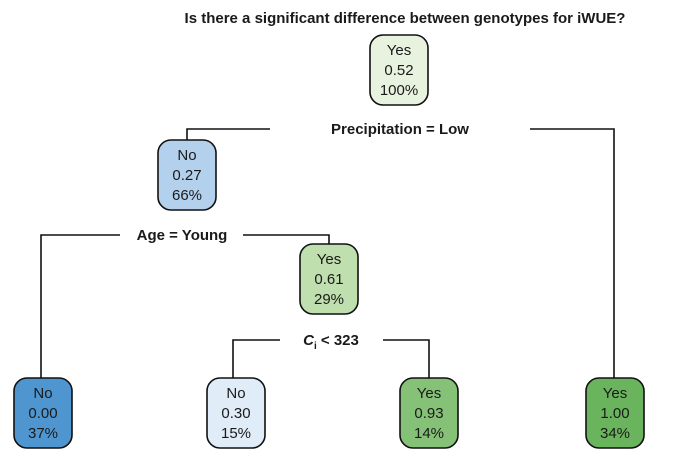  What do you see at coordinates (309, 340) in the screenshot?
I see `split-variable: C` at bounding box center [309, 340].